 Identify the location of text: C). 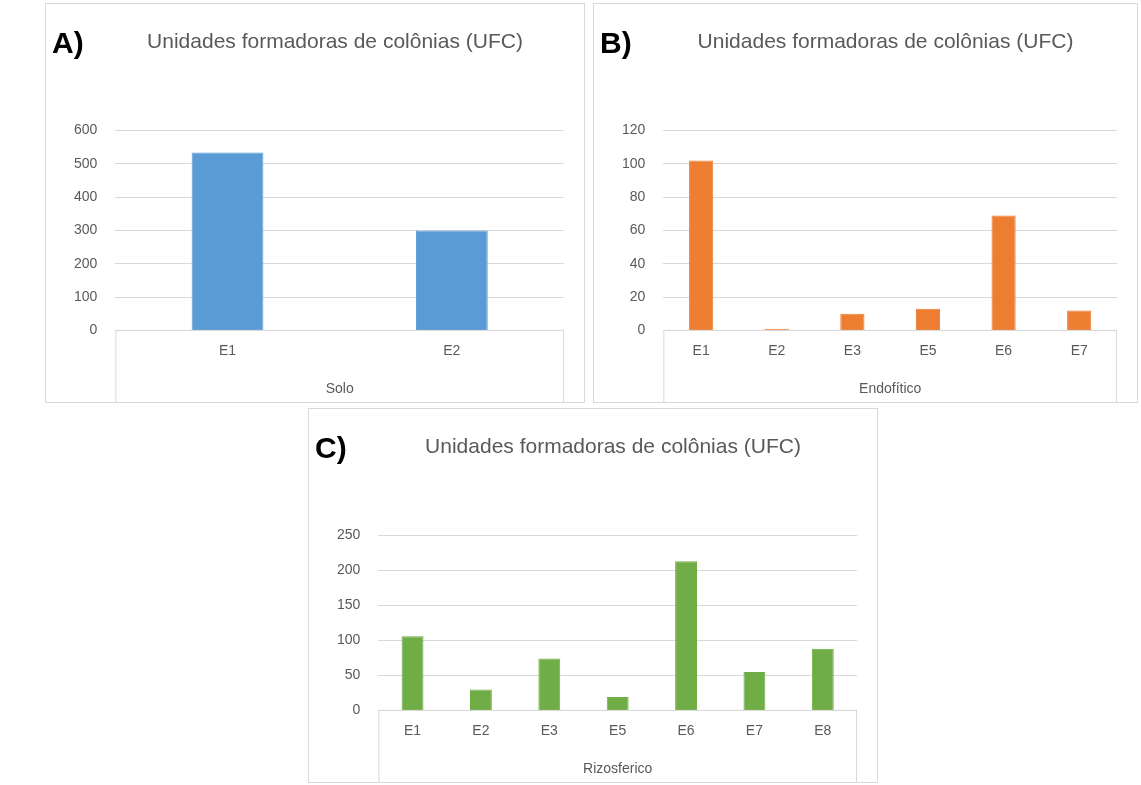
(331, 448).